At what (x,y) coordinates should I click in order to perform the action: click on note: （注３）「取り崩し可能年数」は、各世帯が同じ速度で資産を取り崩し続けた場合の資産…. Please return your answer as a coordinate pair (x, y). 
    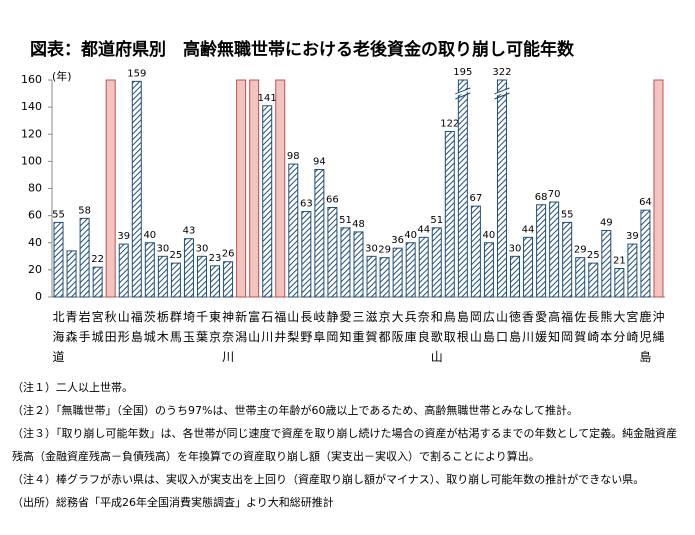
    Looking at the image, I should click on (345, 445).